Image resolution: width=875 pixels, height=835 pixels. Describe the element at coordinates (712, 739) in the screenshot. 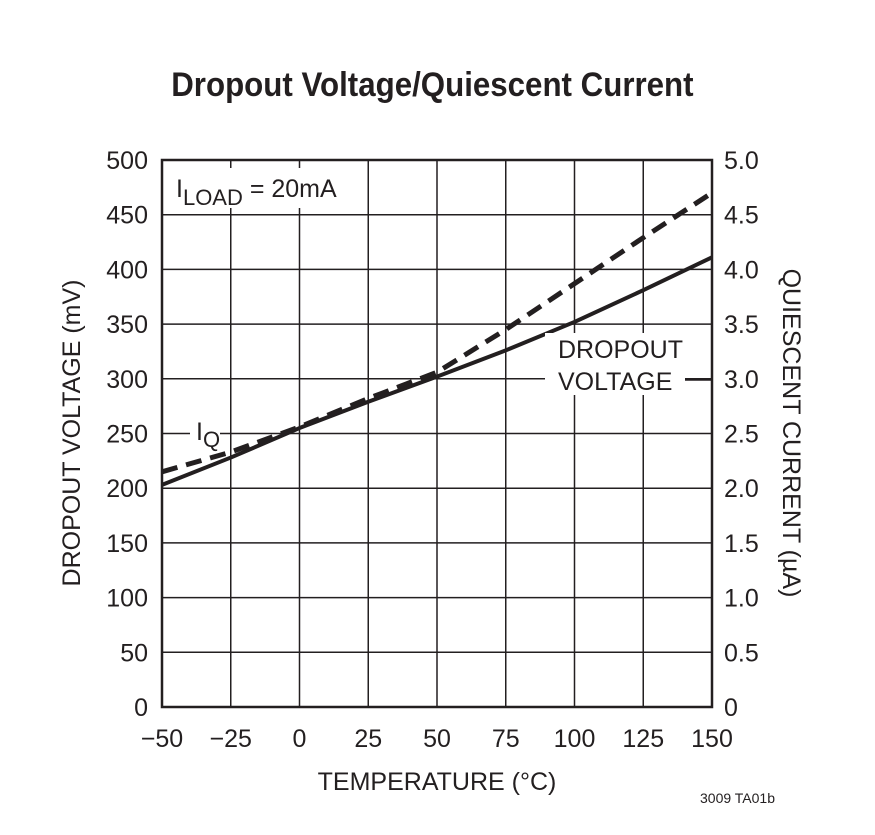

I see `x-tick-label: 150` at that location.